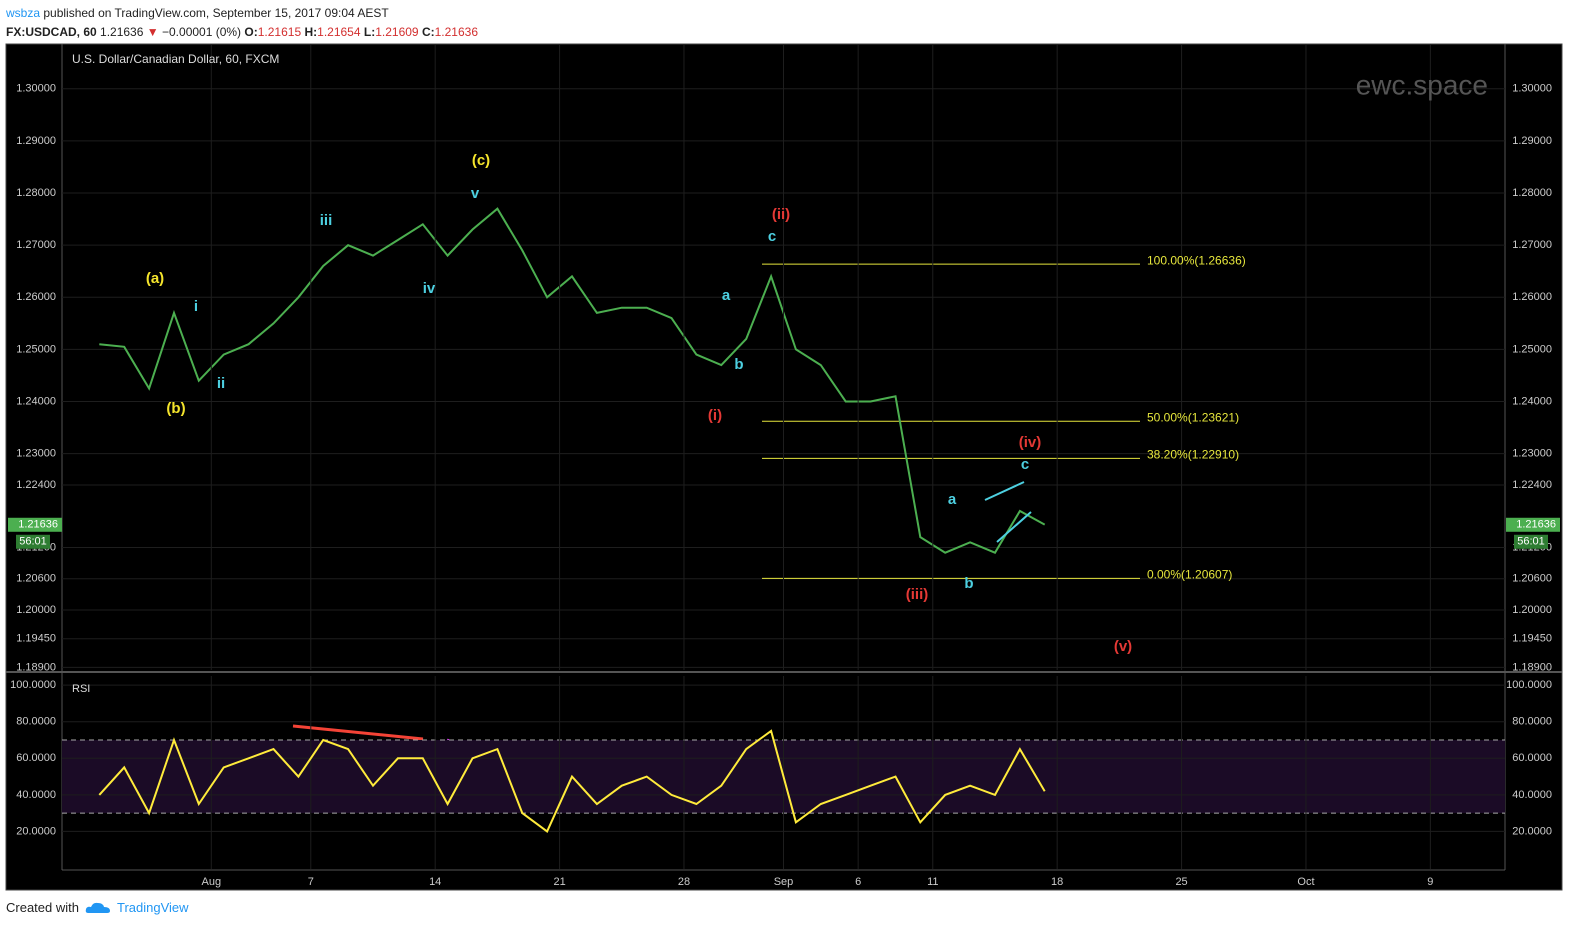 The height and width of the screenshot is (929, 1572). What do you see at coordinates (122, 32) in the screenshot?
I see `last: 1.21636` at bounding box center [122, 32].